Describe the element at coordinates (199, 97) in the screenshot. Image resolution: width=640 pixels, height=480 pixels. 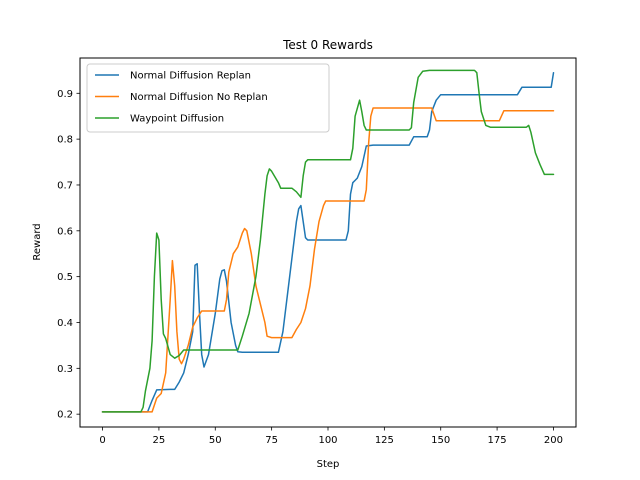
I see `legend-label-2: Normal Diffusion No Replan` at that location.